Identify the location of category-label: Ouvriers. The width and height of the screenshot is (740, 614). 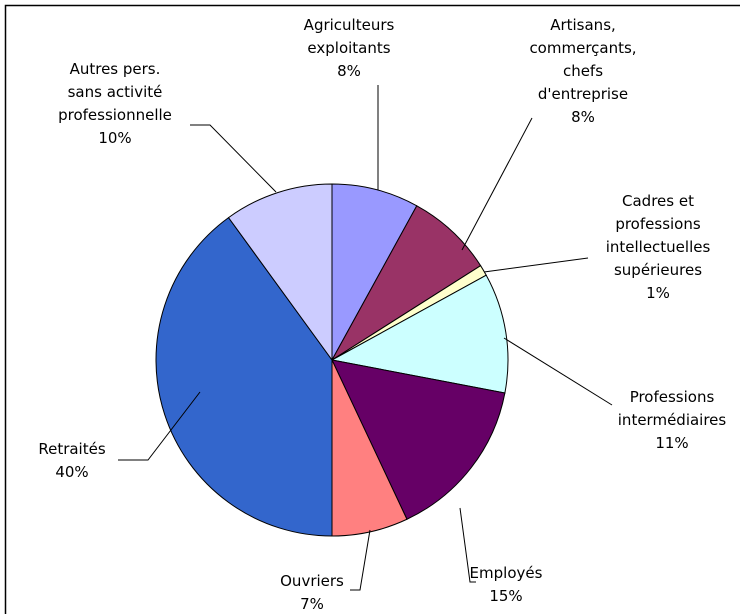
(312, 581).